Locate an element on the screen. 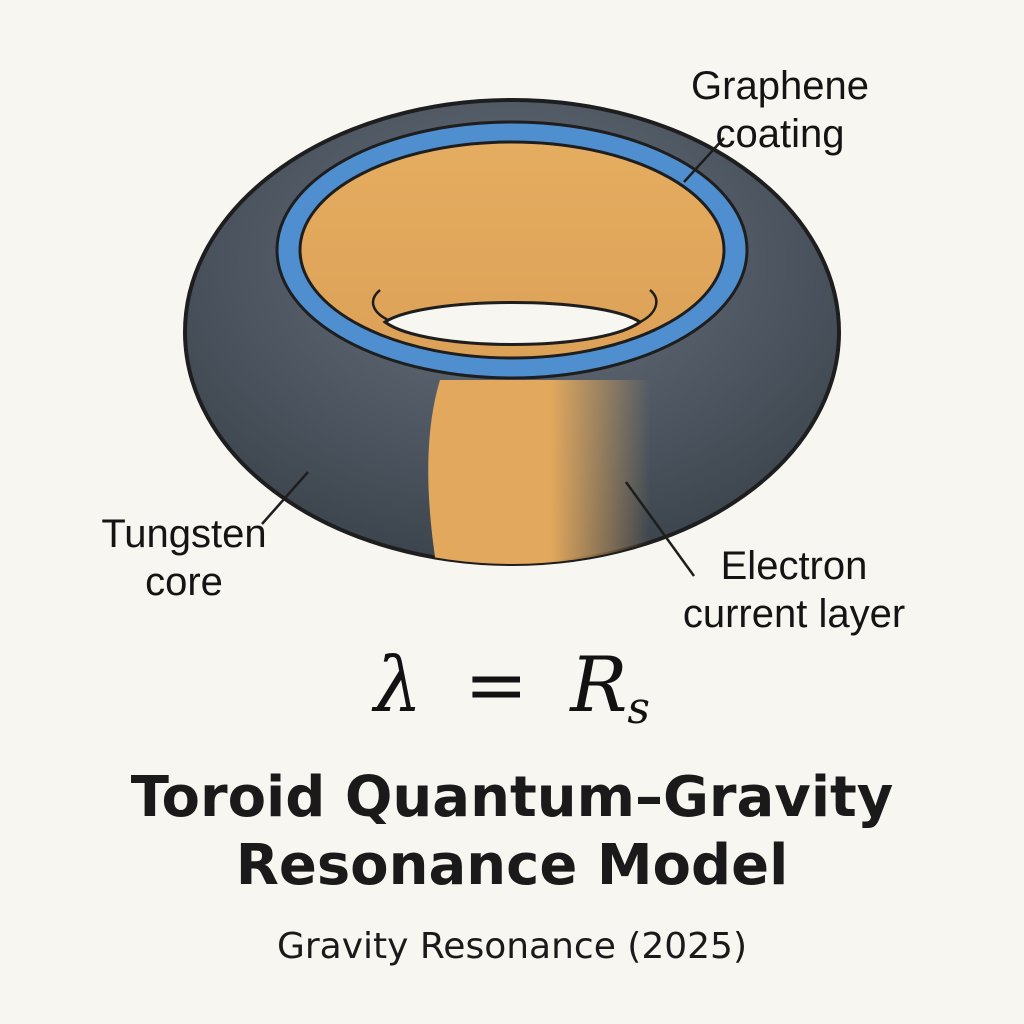 Image resolution: width=1024 pixels, height=1024 pixels. formula-rhs: R is located at coordinates (599, 684).